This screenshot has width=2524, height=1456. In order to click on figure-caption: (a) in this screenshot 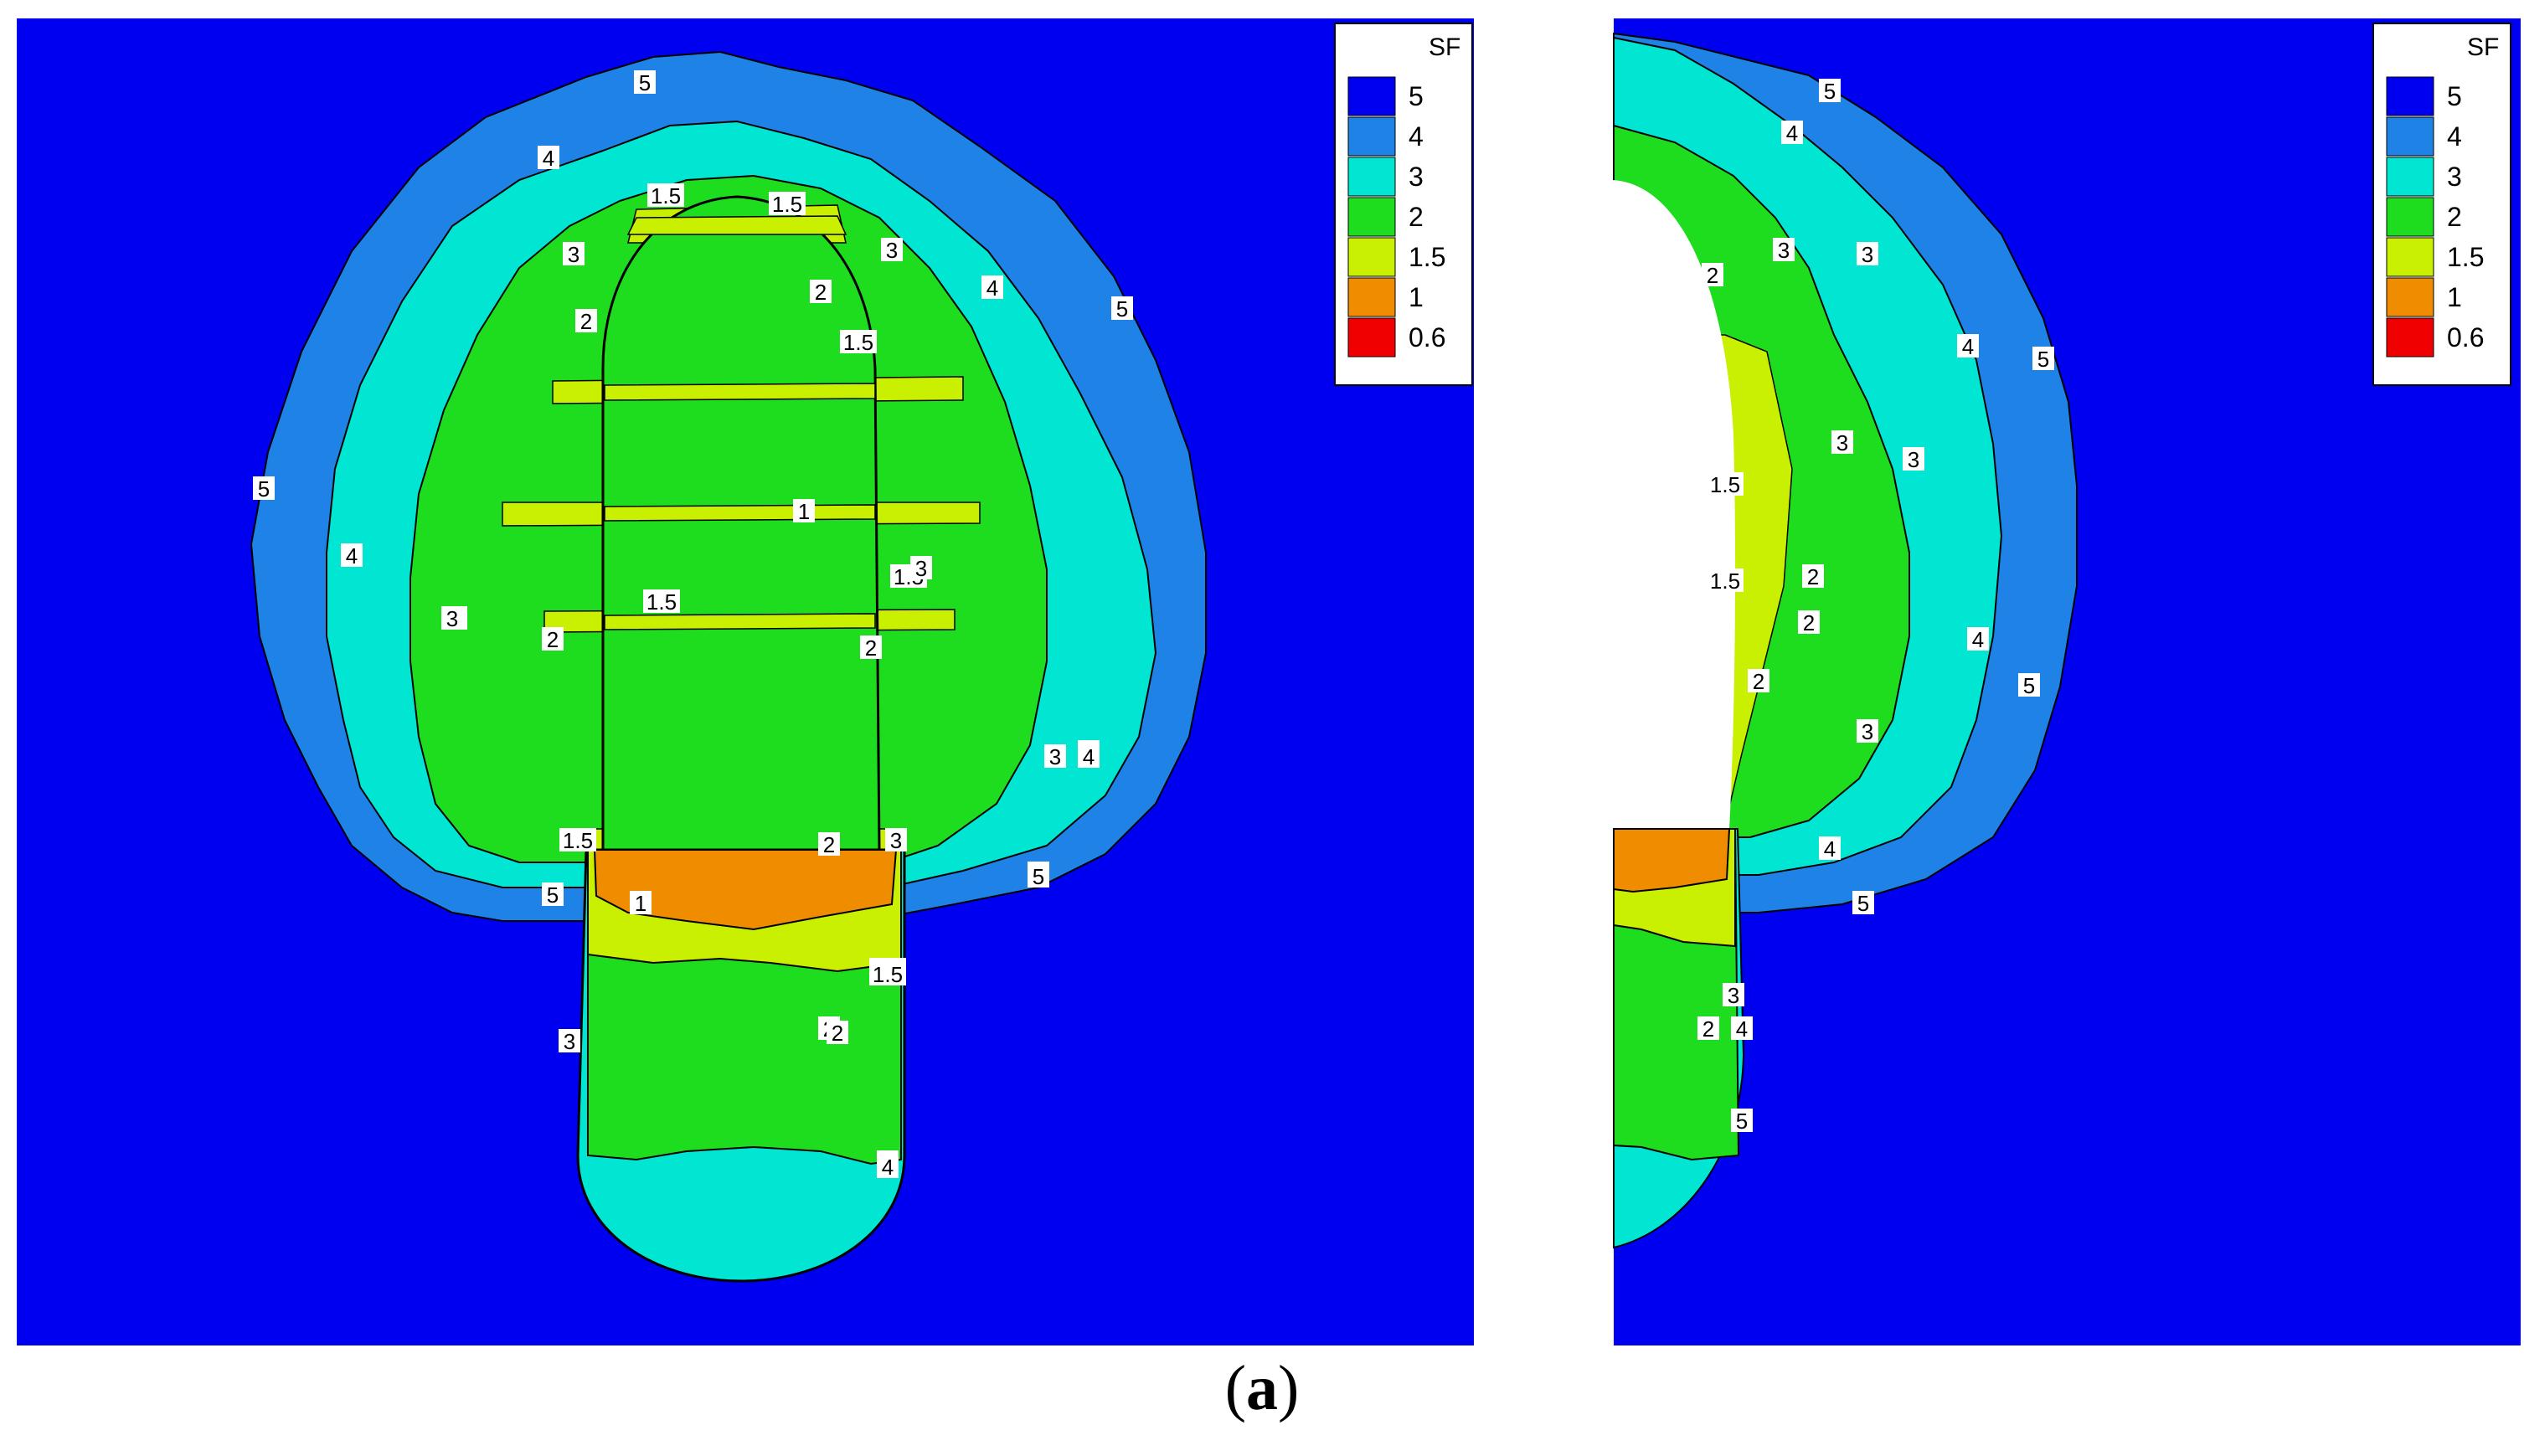, I will do `click(1262, 1388)`.